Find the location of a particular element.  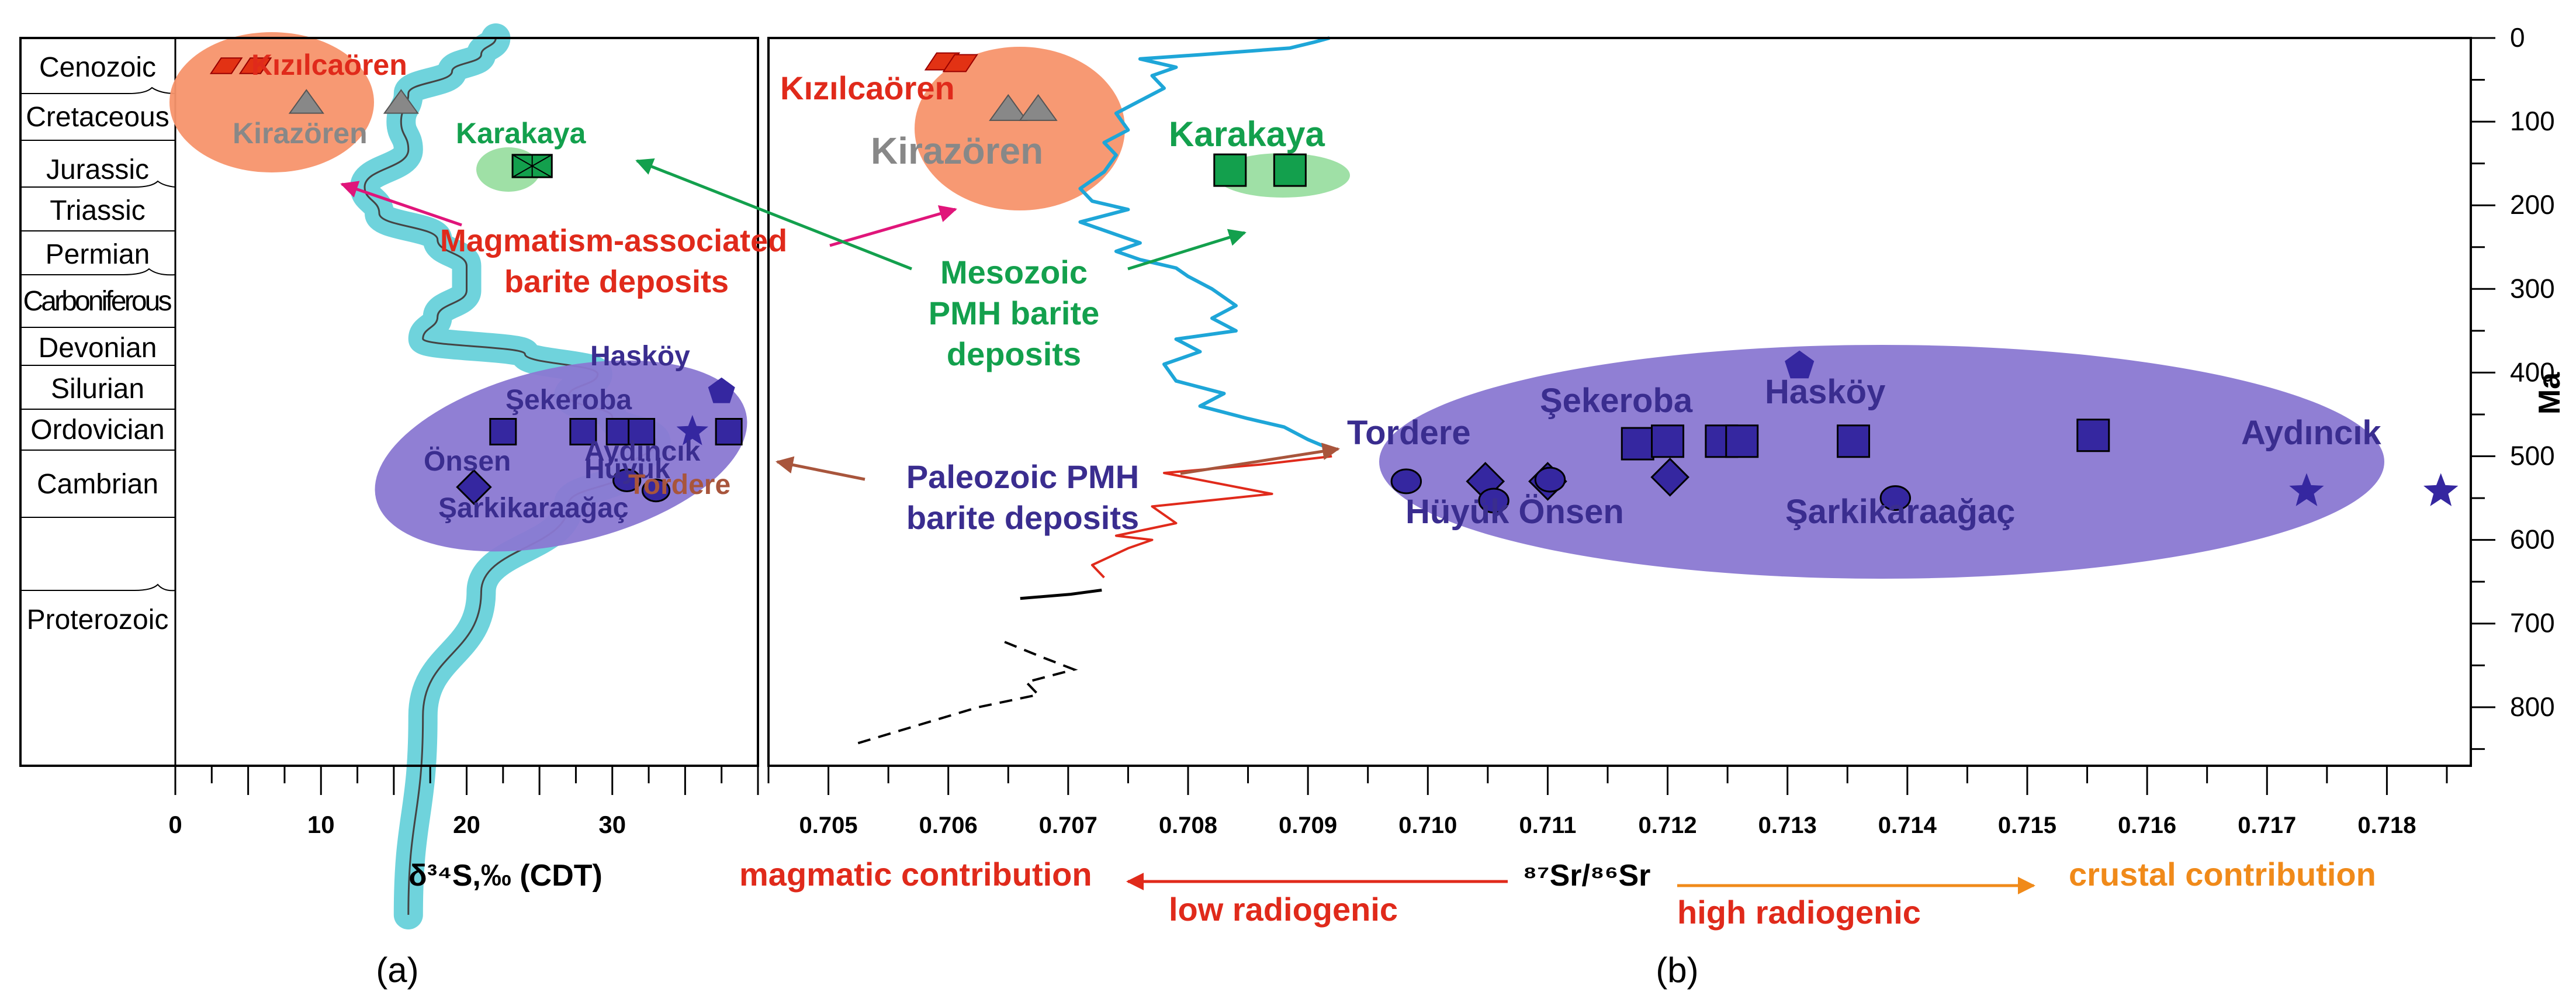

label-tordere-b: Tordere is located at coordinates (1409, 433).